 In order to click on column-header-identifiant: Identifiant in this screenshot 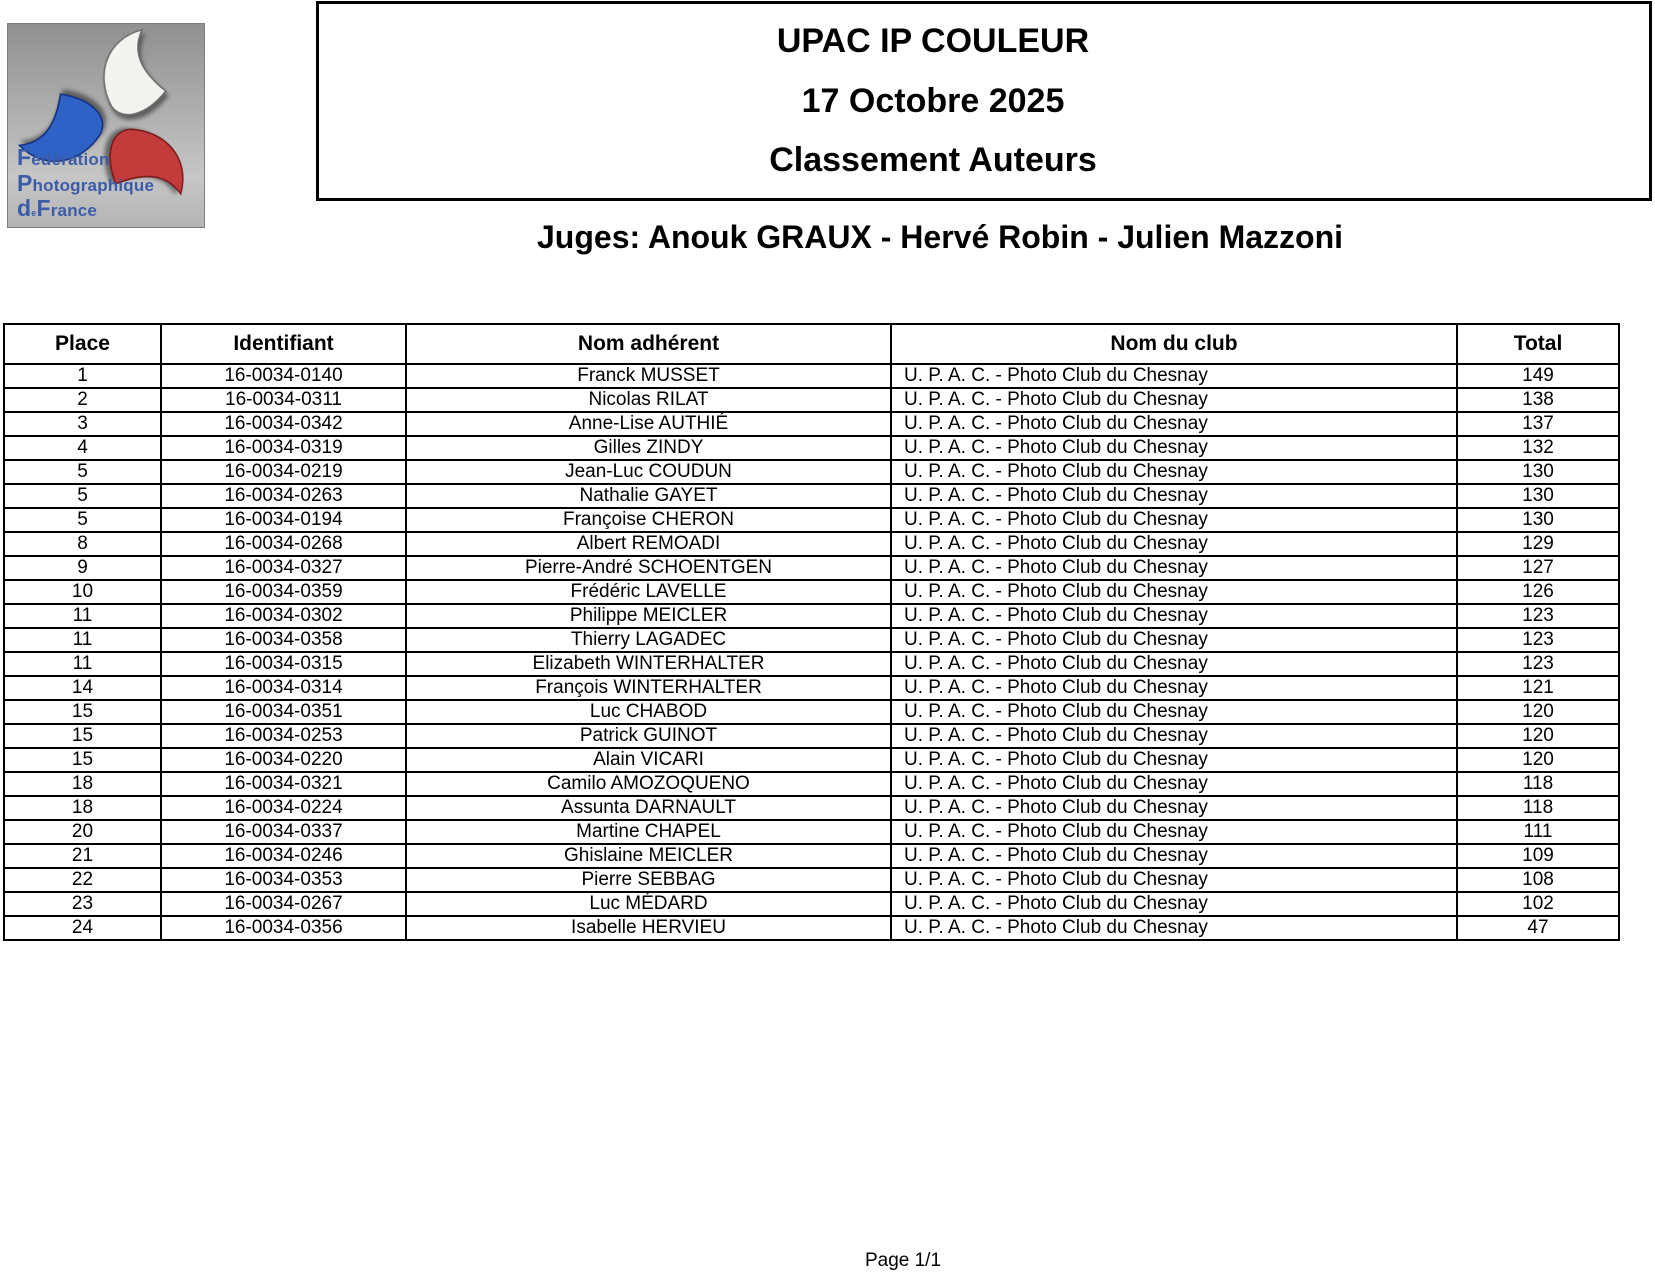, I will do `click(283, 344)`.